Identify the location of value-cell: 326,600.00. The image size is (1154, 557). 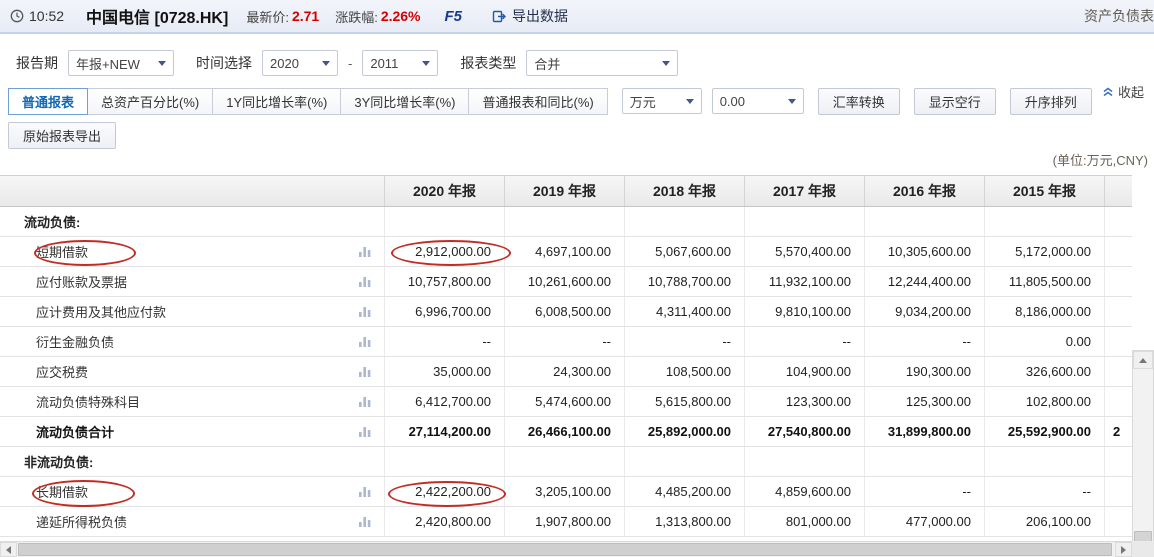
(1045, 371).